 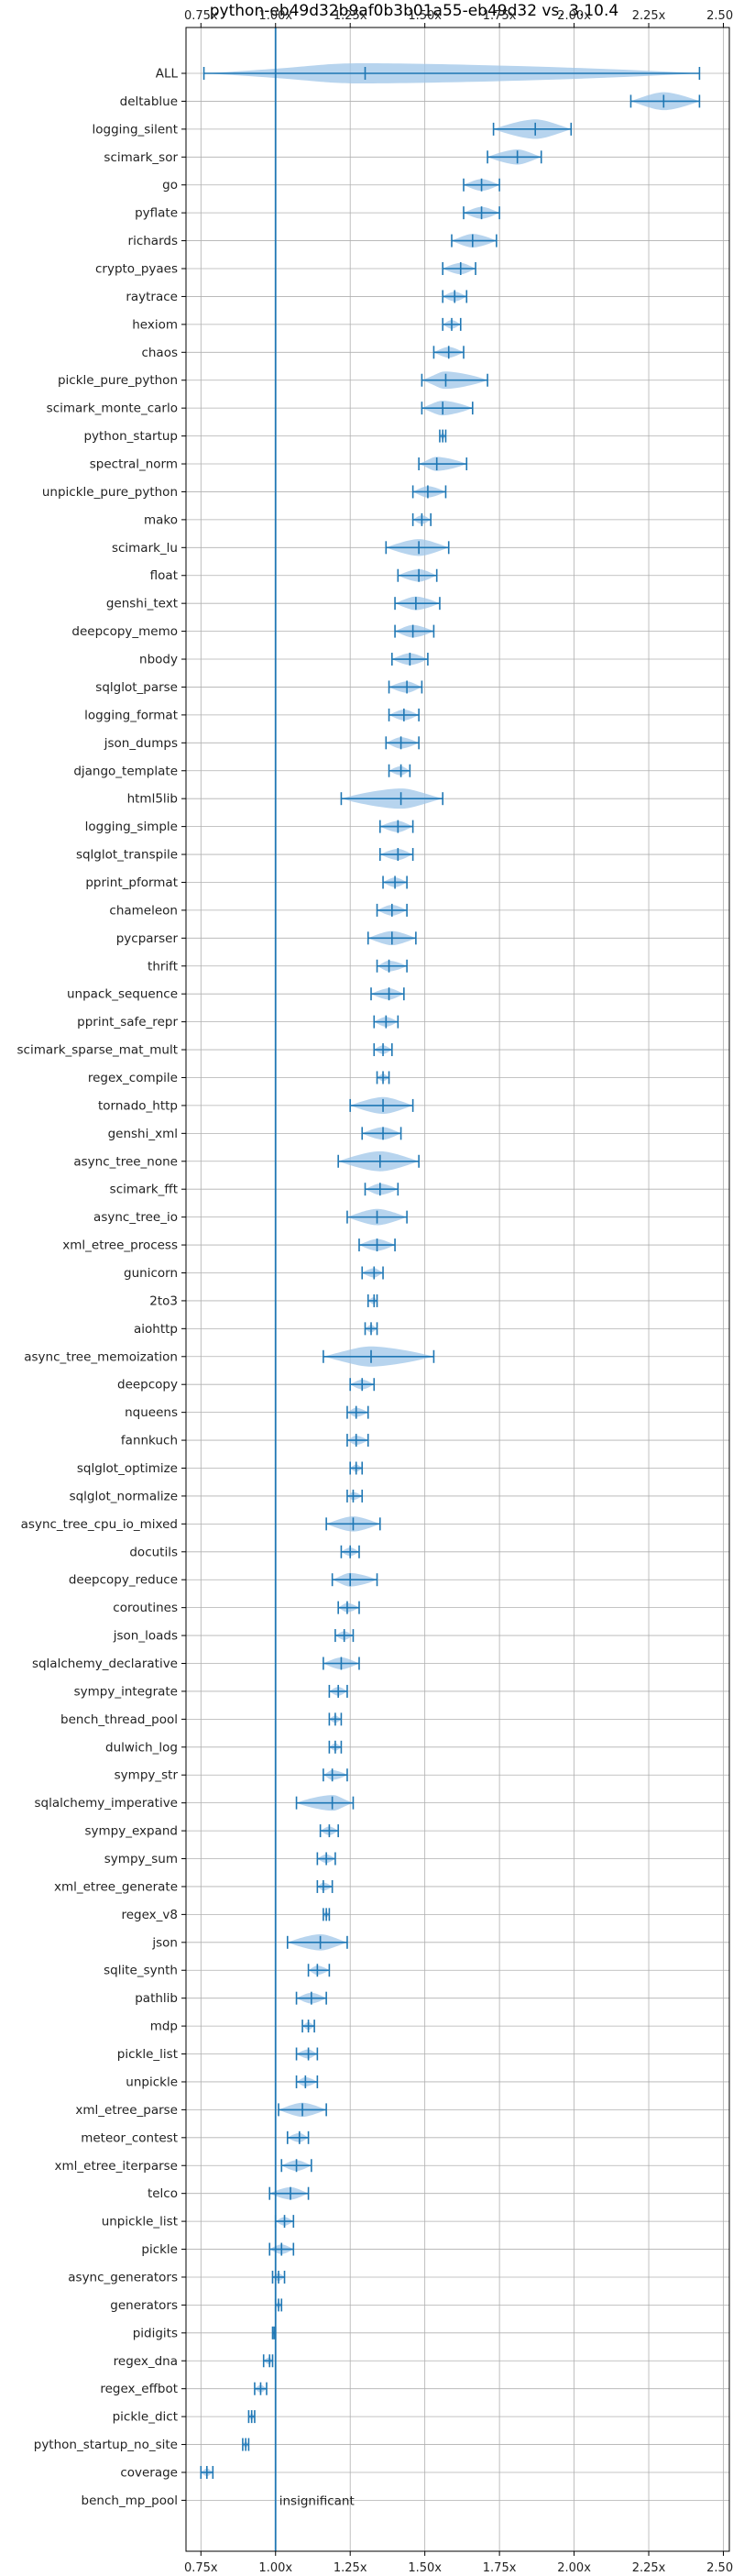 I want to click on category-label: aiohttp, so click(x=156, y=1330).